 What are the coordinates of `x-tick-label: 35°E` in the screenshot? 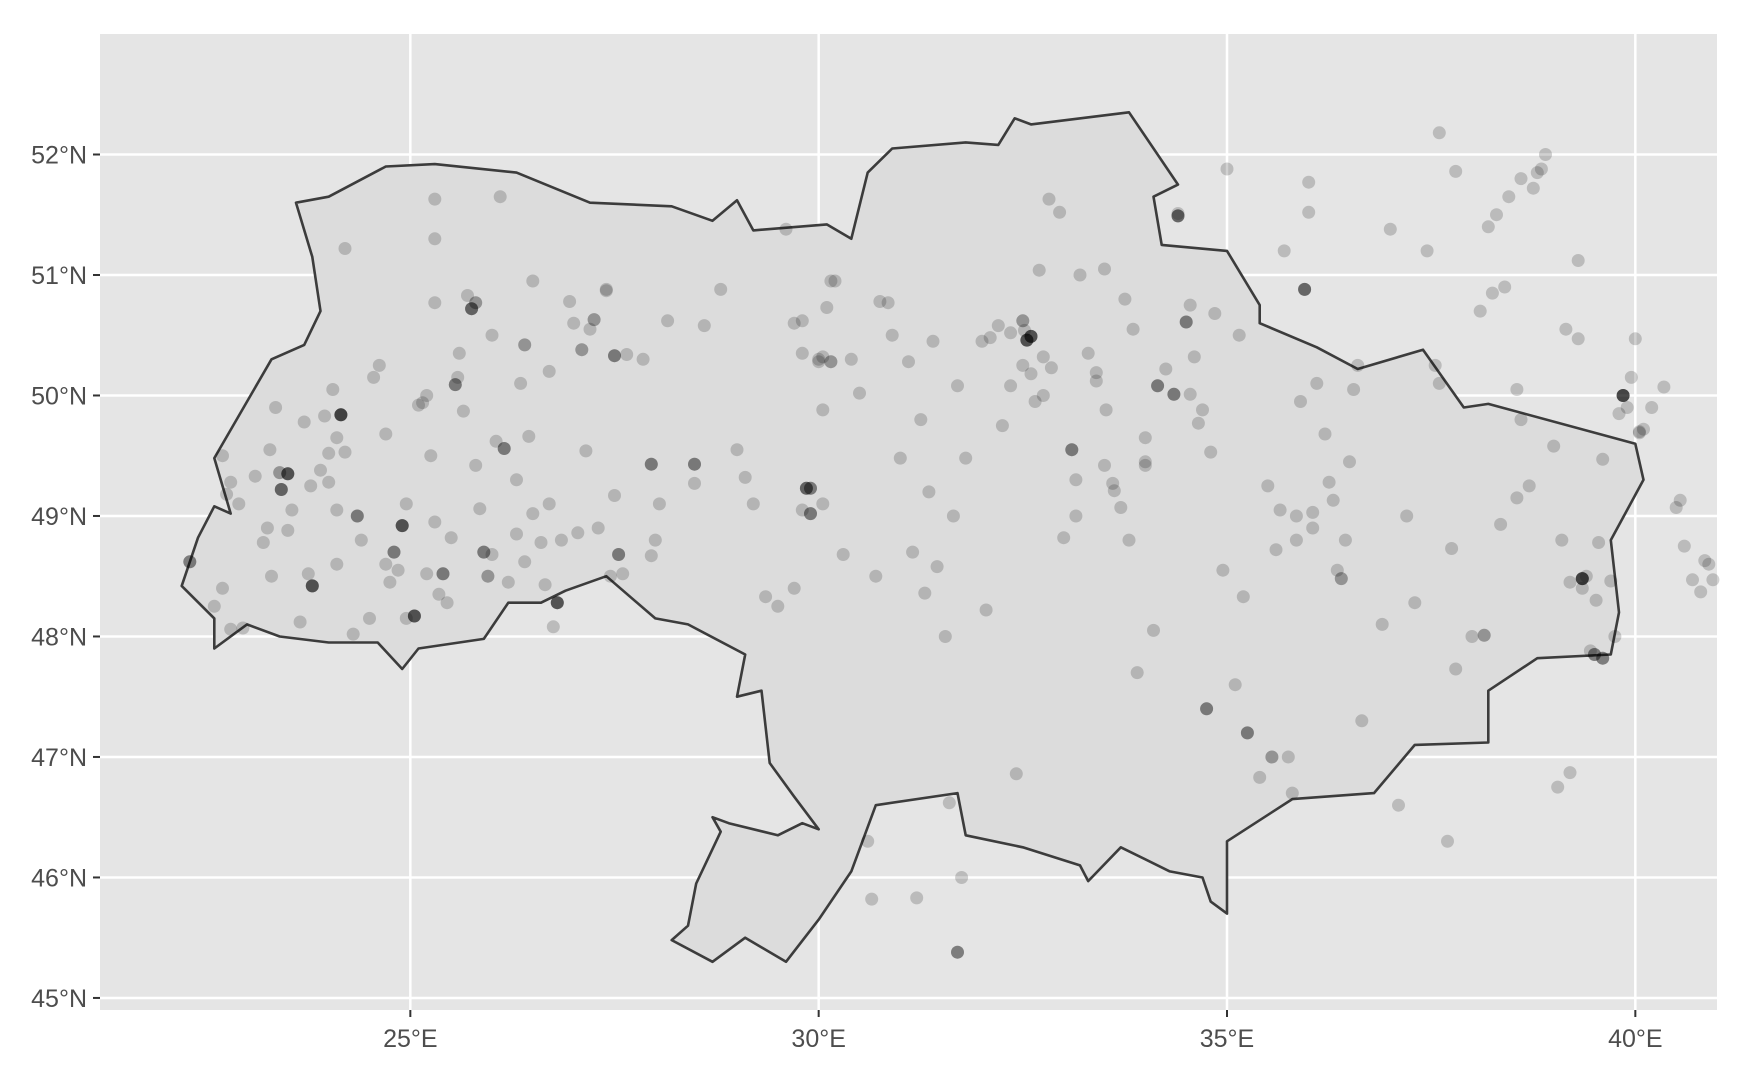 It's located at (1227, 1039).